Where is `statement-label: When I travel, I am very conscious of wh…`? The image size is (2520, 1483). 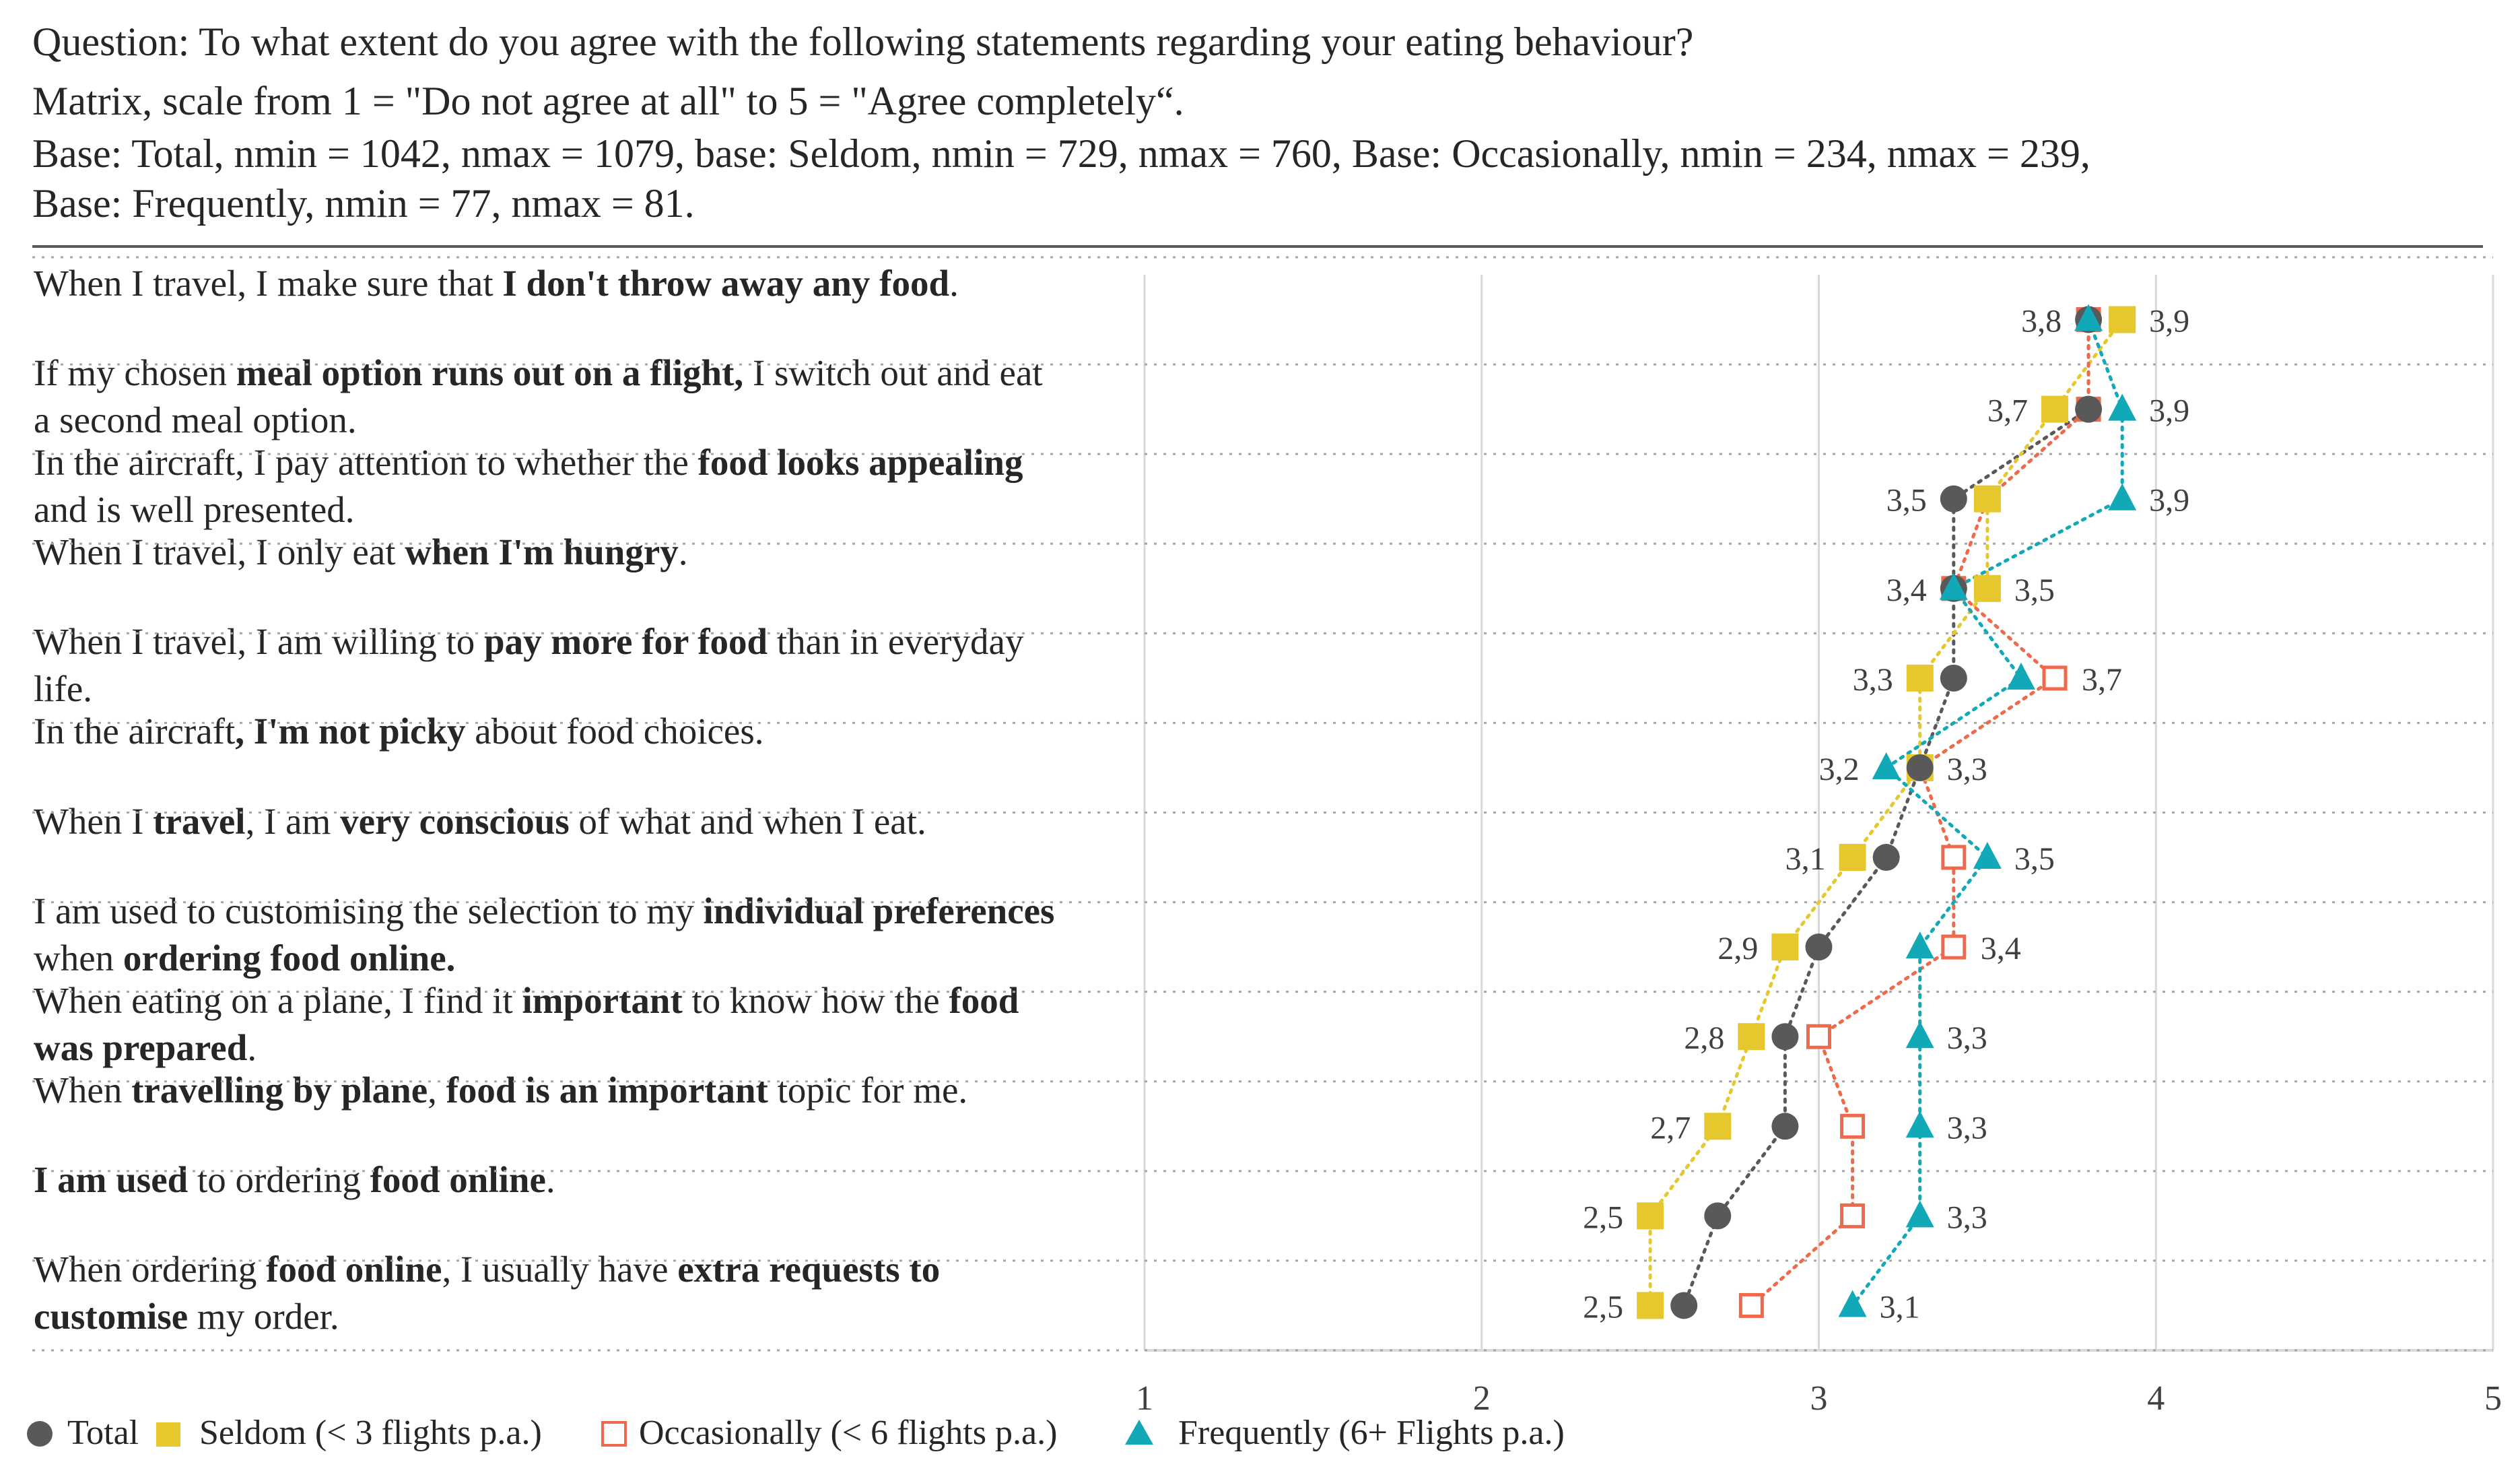
statement-label: When I travel, I am very conscious of wh… is located at coordinates (480, 821).